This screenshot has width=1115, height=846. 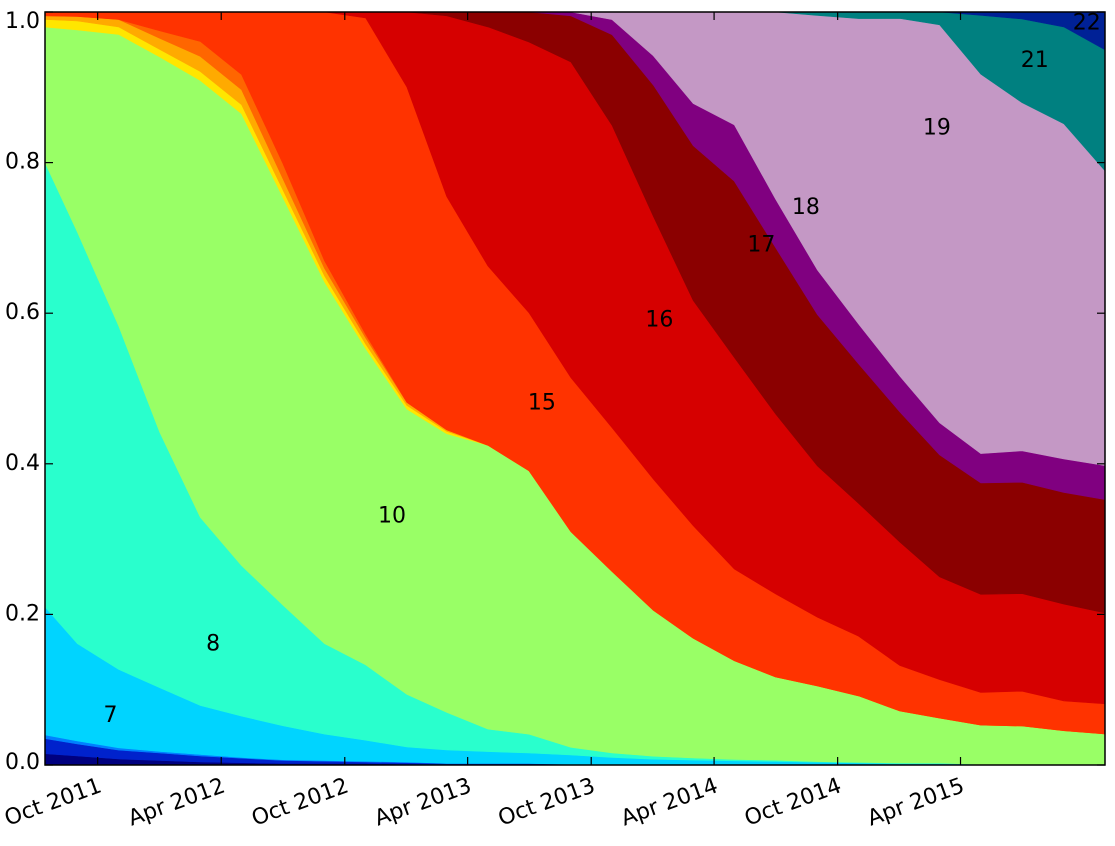 I want to click on area-label-21: 21, so click(x=1035, y=60).